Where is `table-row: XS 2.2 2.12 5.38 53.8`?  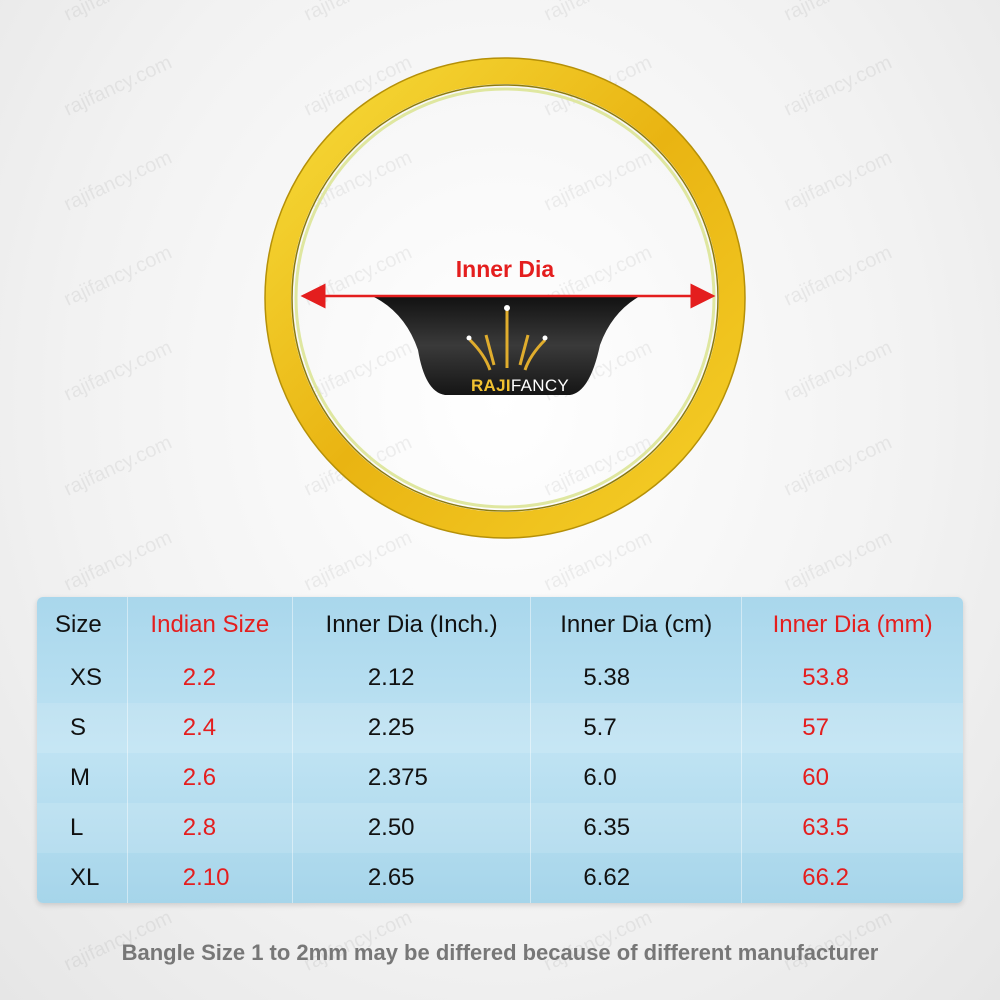
table-row: XS 2.2 2.12 5.38 53.8 is located at coordinates (500, 678).